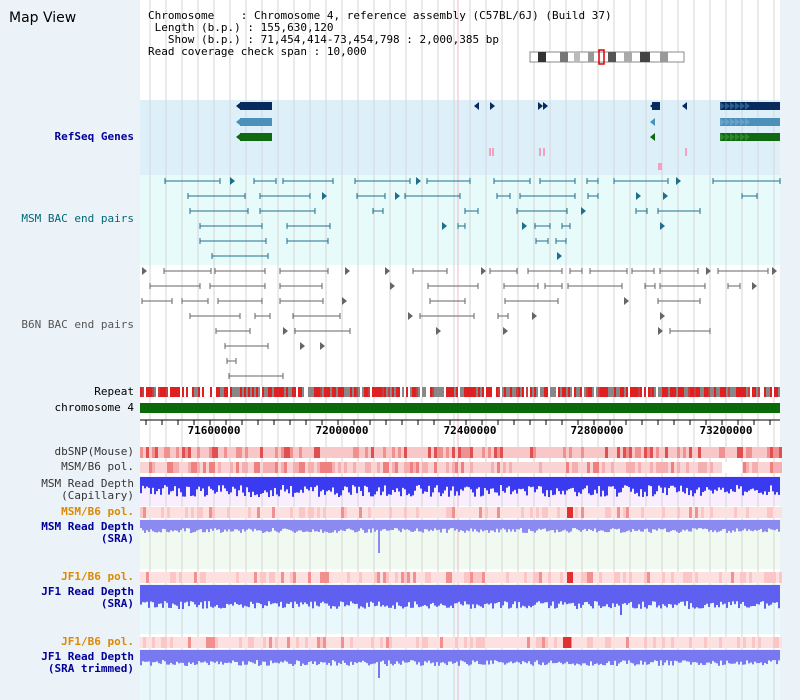  Describe the element at coordinates (94, 451) in the screenshot. I see `track-label-dbsnp: dbSNP(Mouse)` at that location.